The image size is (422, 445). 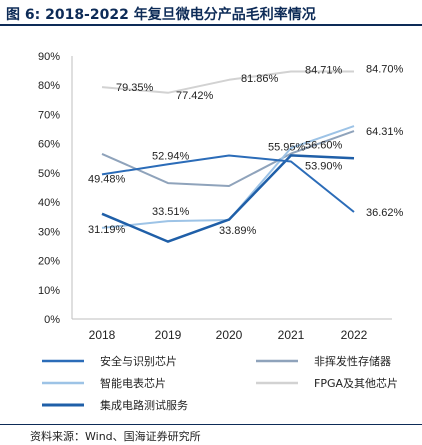 What do you see at coordinates (115, 436) in the screenshot?
I see `source-note: 资料来源：Wind、国海证券研究所` at bounding box center [115, 436].